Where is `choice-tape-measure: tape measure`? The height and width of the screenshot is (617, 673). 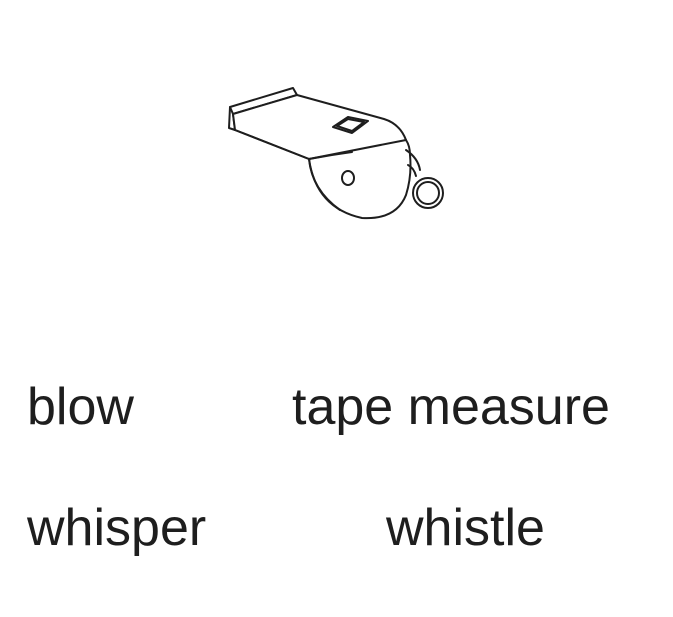 choice-tape-measure: tape measure is located at coordinates (451, 407).